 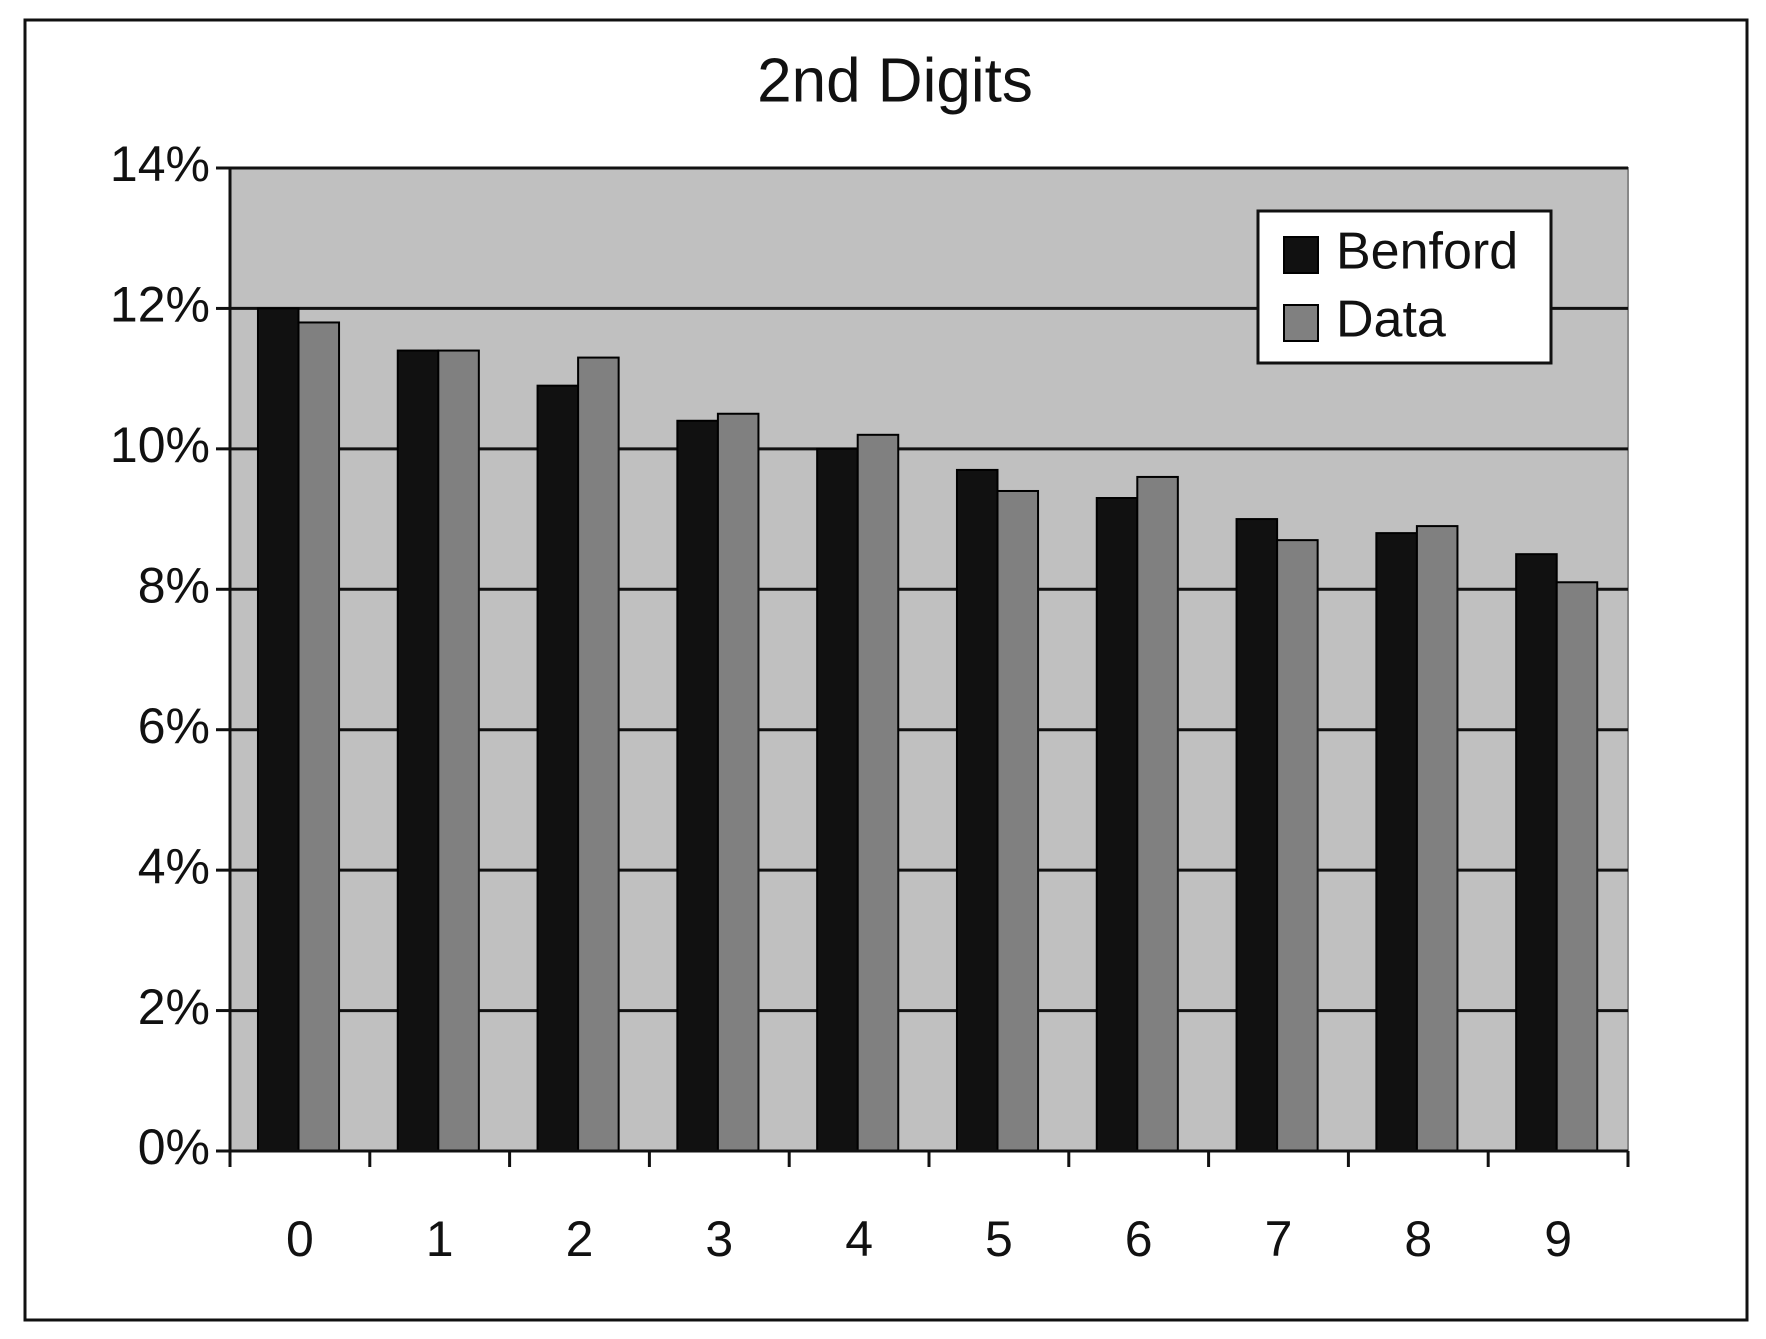 What do you see at coordinates (174, 1147) in the screenshot?
I see `y-tick-label: 0%` at bounding box center [174, 1147].